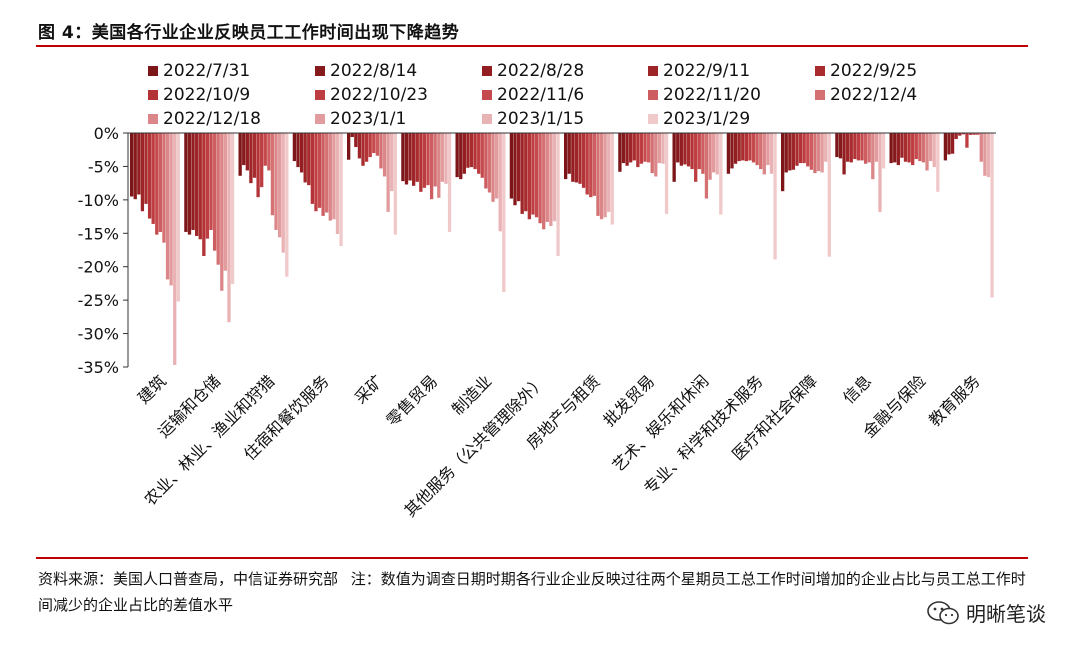  Describe the element at coordinates (660, 423) in the screenshot. I see `x-tick-label: 艺术、娱乐和休闲` at that location.